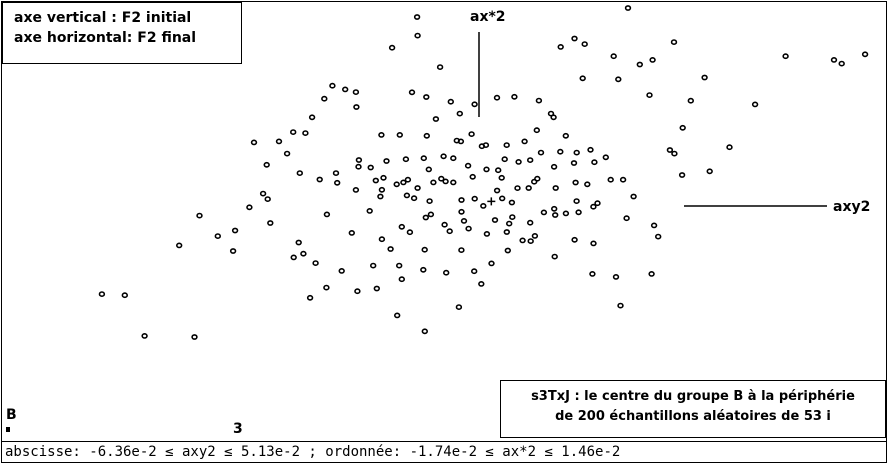 Image resolution: width=888 pixels, height=465 pixels. What do you see at coordinates (491, 201) in the screenshot?
I see `center-cross-marker` at bounding box center [491, 201].